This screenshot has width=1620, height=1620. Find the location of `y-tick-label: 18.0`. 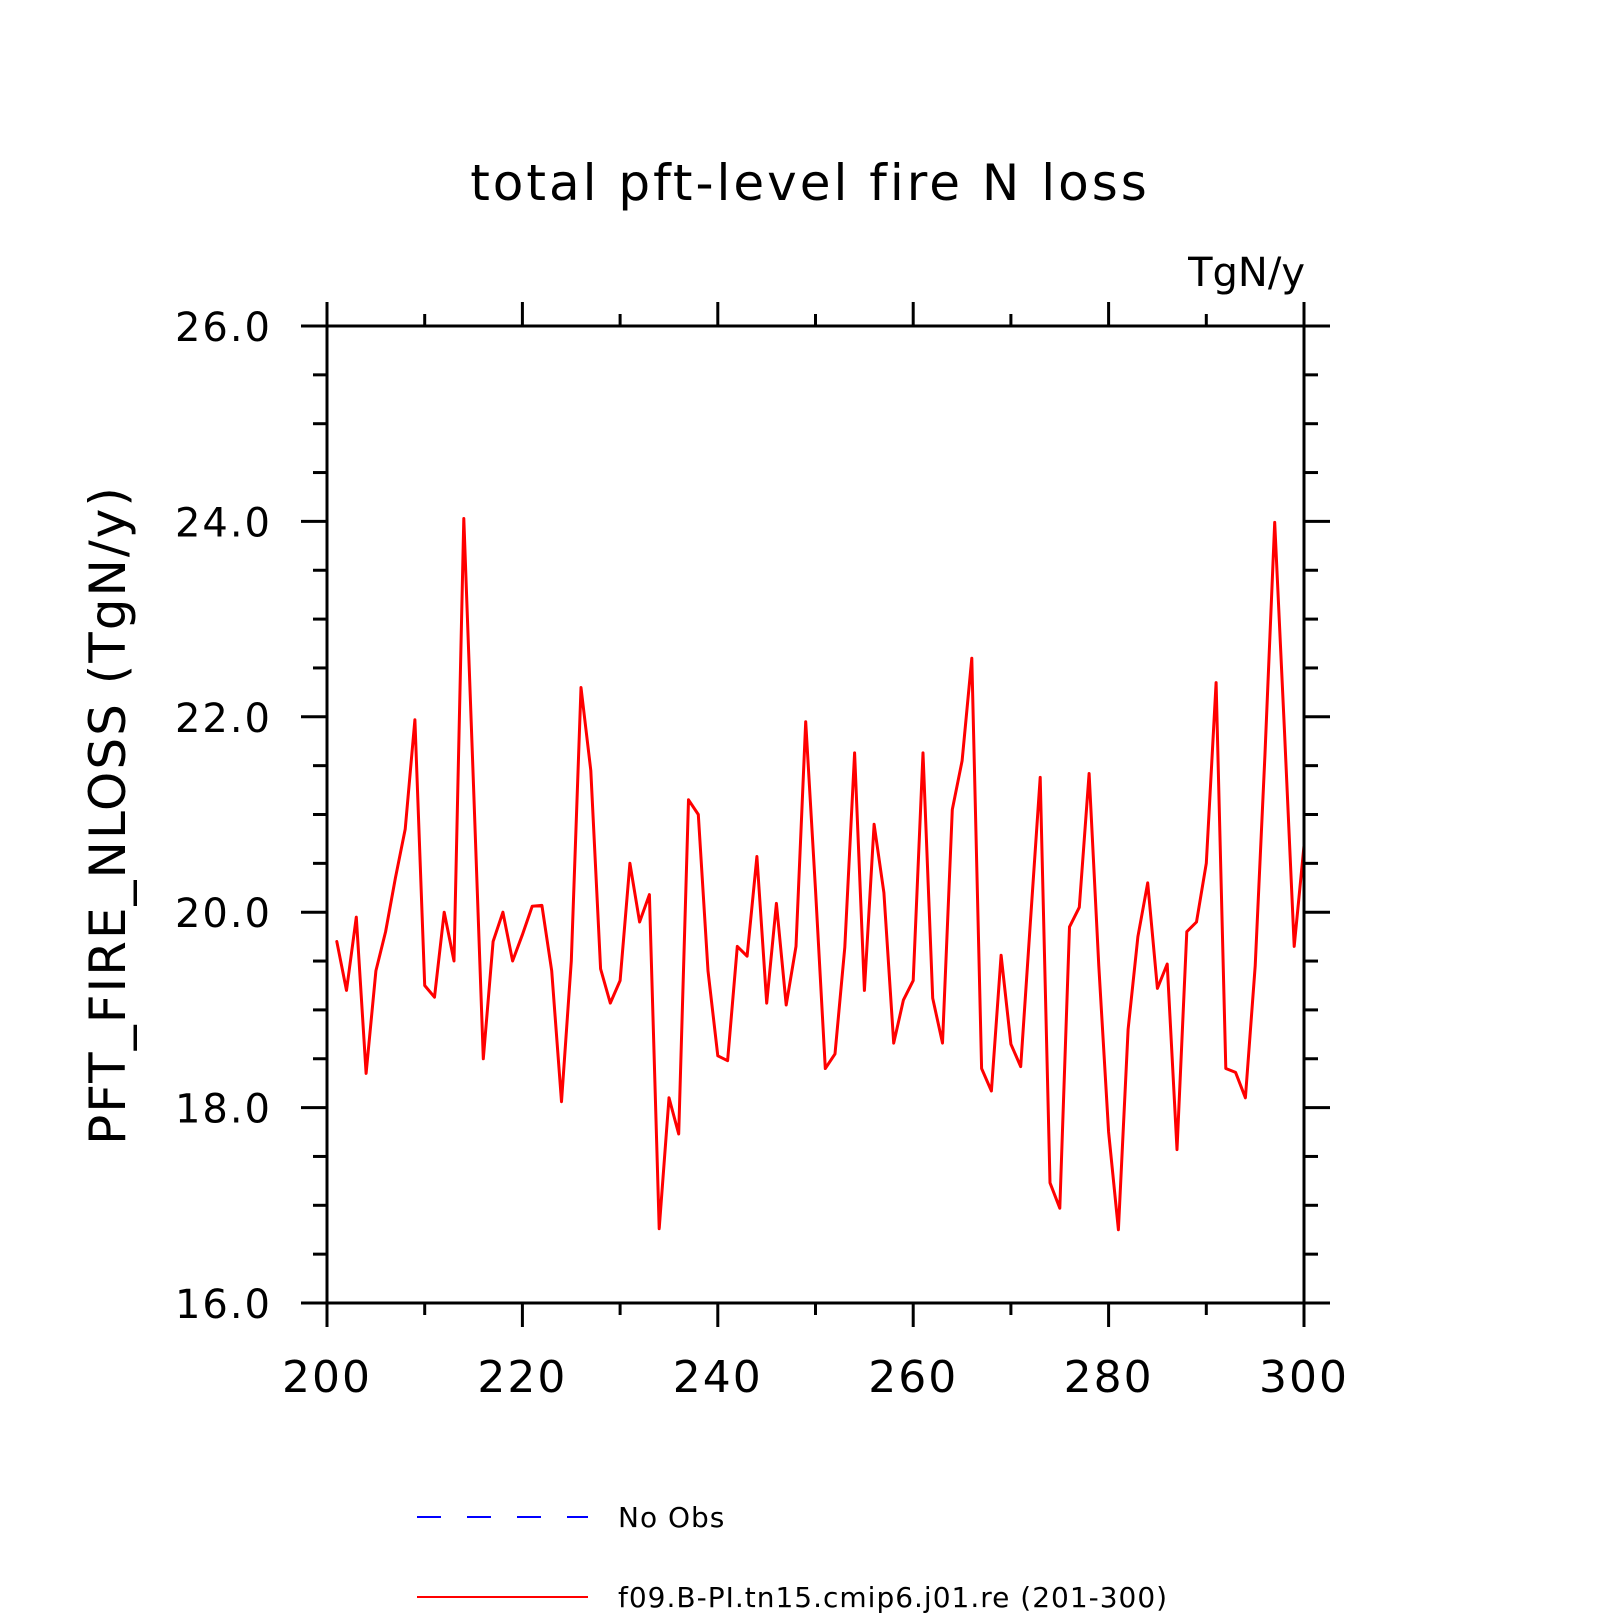

y-tick-label: 18.0 is located at coordinates (223, 1110).